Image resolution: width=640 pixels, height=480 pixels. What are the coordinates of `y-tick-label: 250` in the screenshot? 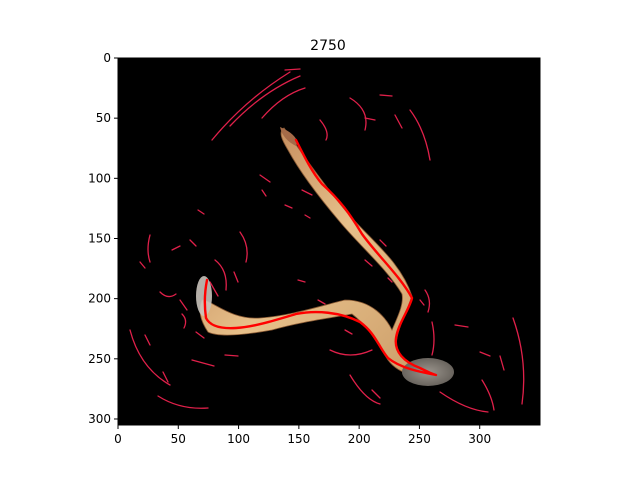 It's located at (99, 359).